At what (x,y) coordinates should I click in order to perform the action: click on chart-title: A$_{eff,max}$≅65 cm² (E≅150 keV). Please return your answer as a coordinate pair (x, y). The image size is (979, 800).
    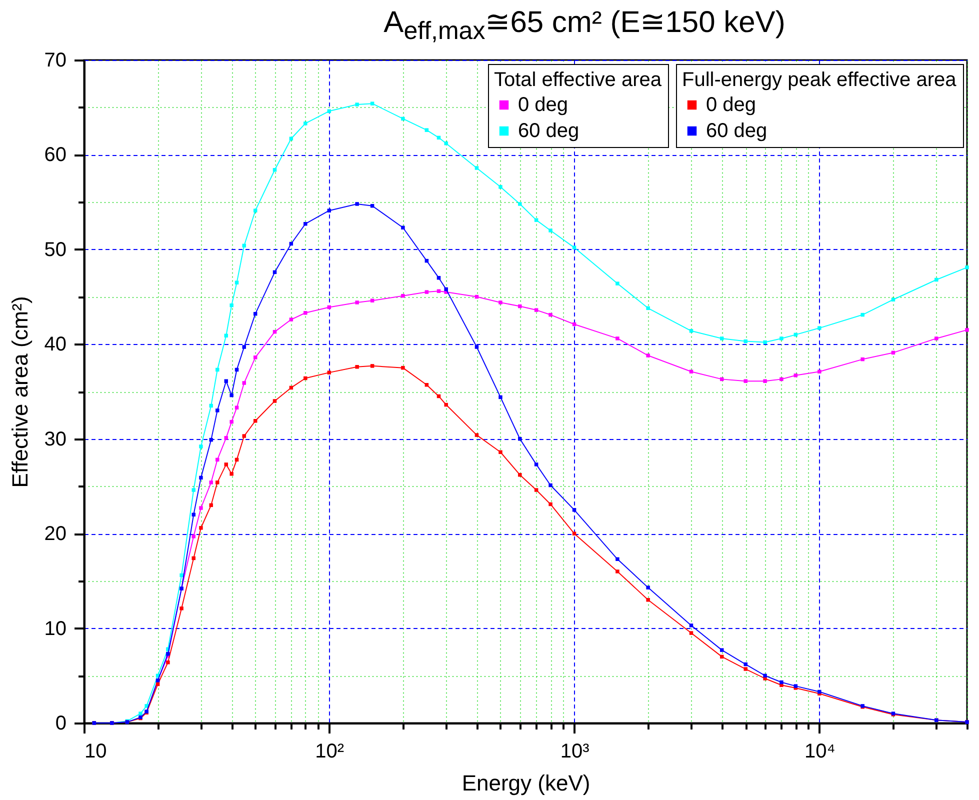
    Looking at the image, I should click on (584, 25).